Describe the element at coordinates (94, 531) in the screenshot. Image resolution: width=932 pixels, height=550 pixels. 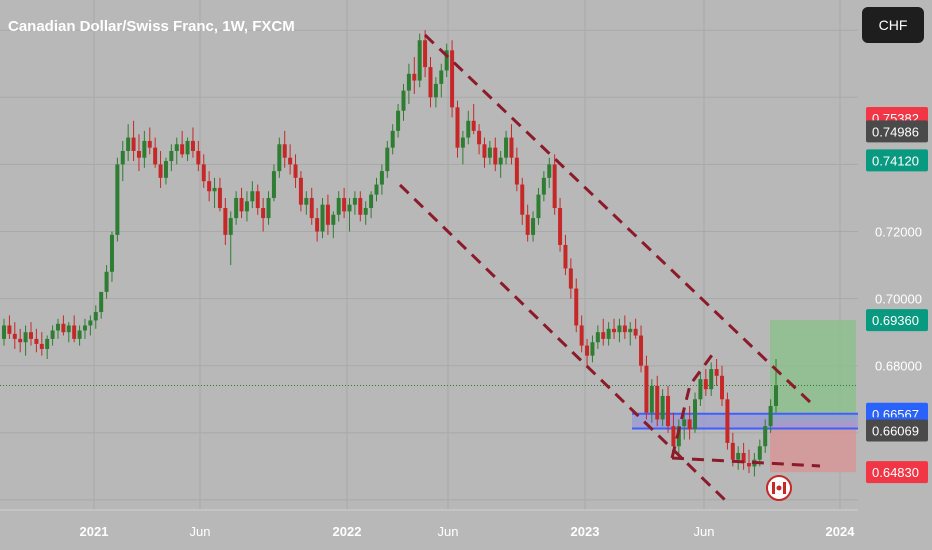
I see `time-tick-label: 2021` at that location.